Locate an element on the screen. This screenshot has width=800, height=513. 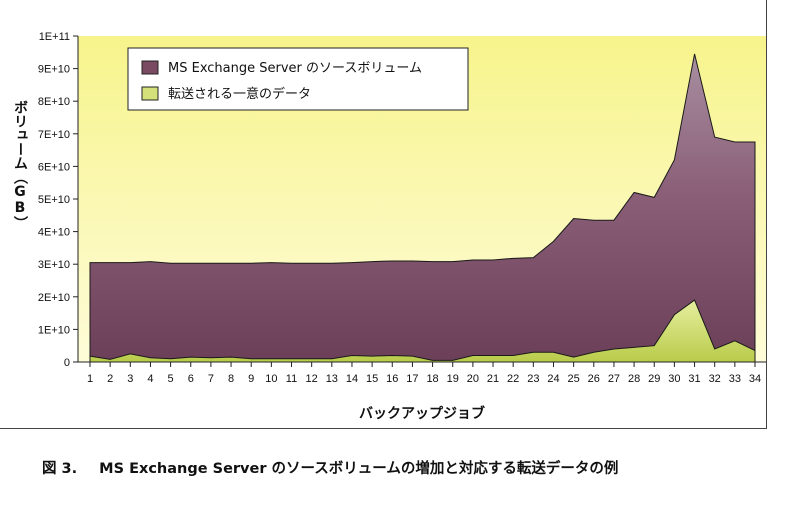
x-tick-label: 34 is located at coordinates (755, 379).